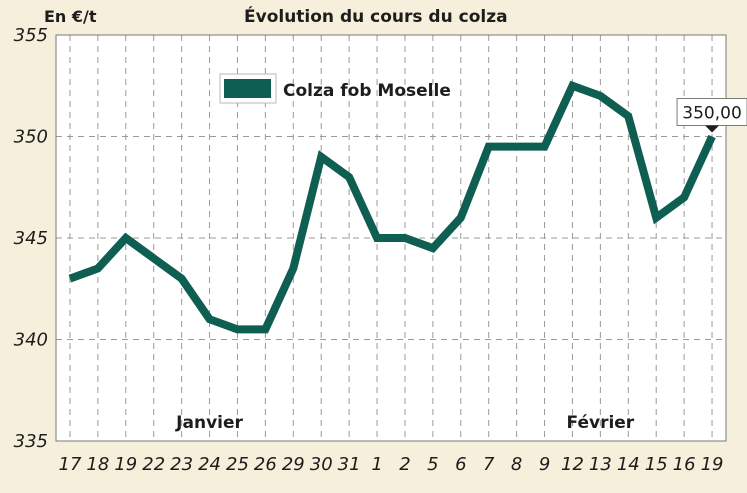 Image resolution: width=747 pixels, height=493 pixels. I want to click on y-tick-label: 350, so click(31, 137).